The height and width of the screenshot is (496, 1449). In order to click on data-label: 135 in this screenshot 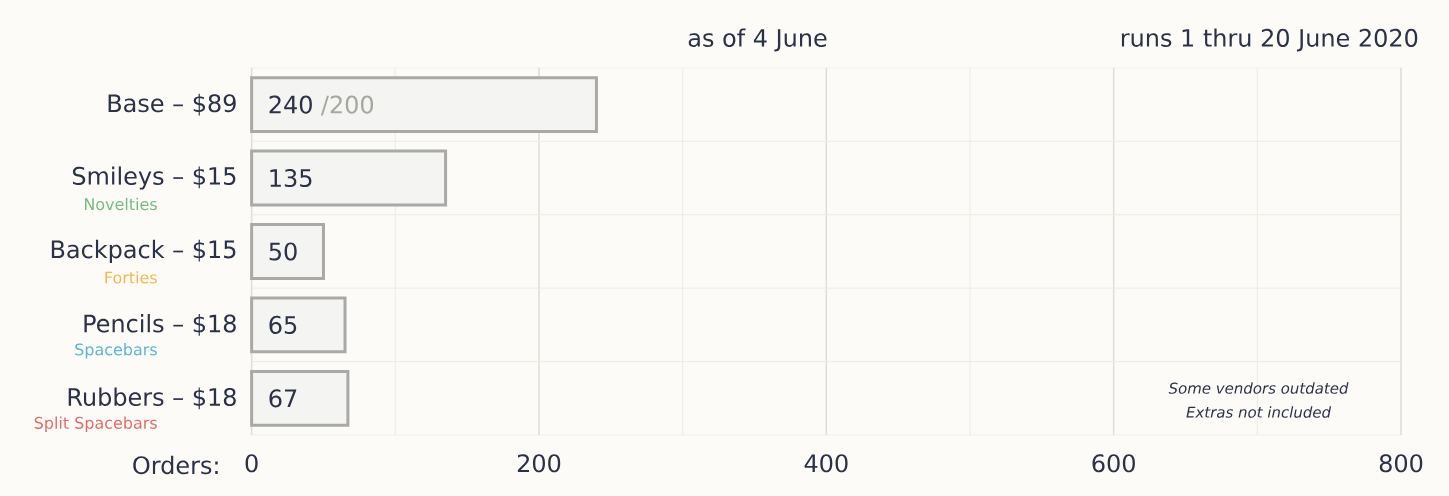, I will do `click(291, 178)`.